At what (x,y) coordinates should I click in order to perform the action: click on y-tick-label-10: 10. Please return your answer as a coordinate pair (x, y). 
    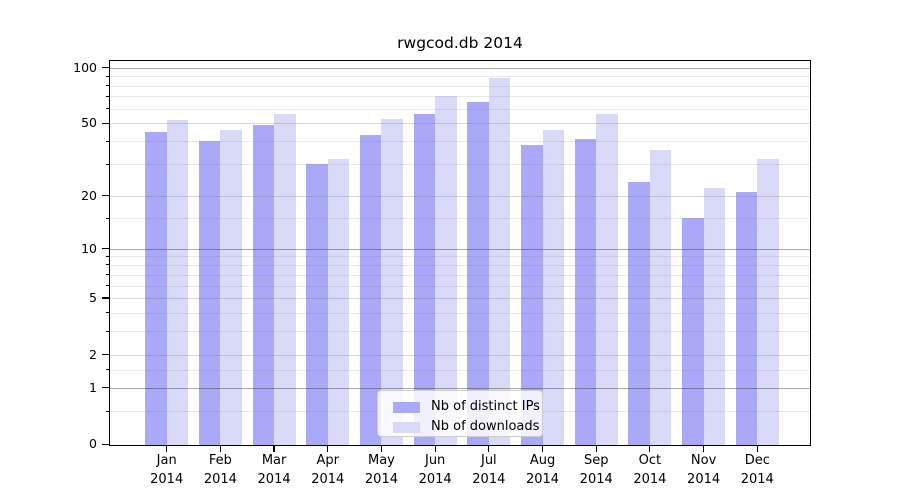
    Looking at the image, I should click on (89, 248).